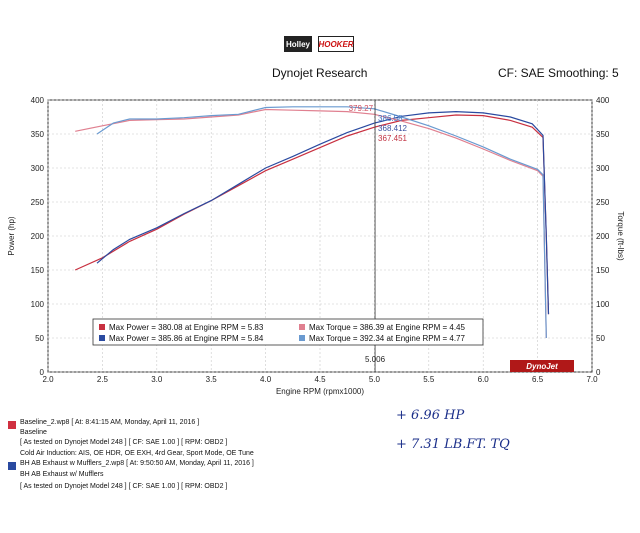 The width and height of the screenshot is (640, 533). I want to click on chart-title: Dynojet Research, so click(320, 73).